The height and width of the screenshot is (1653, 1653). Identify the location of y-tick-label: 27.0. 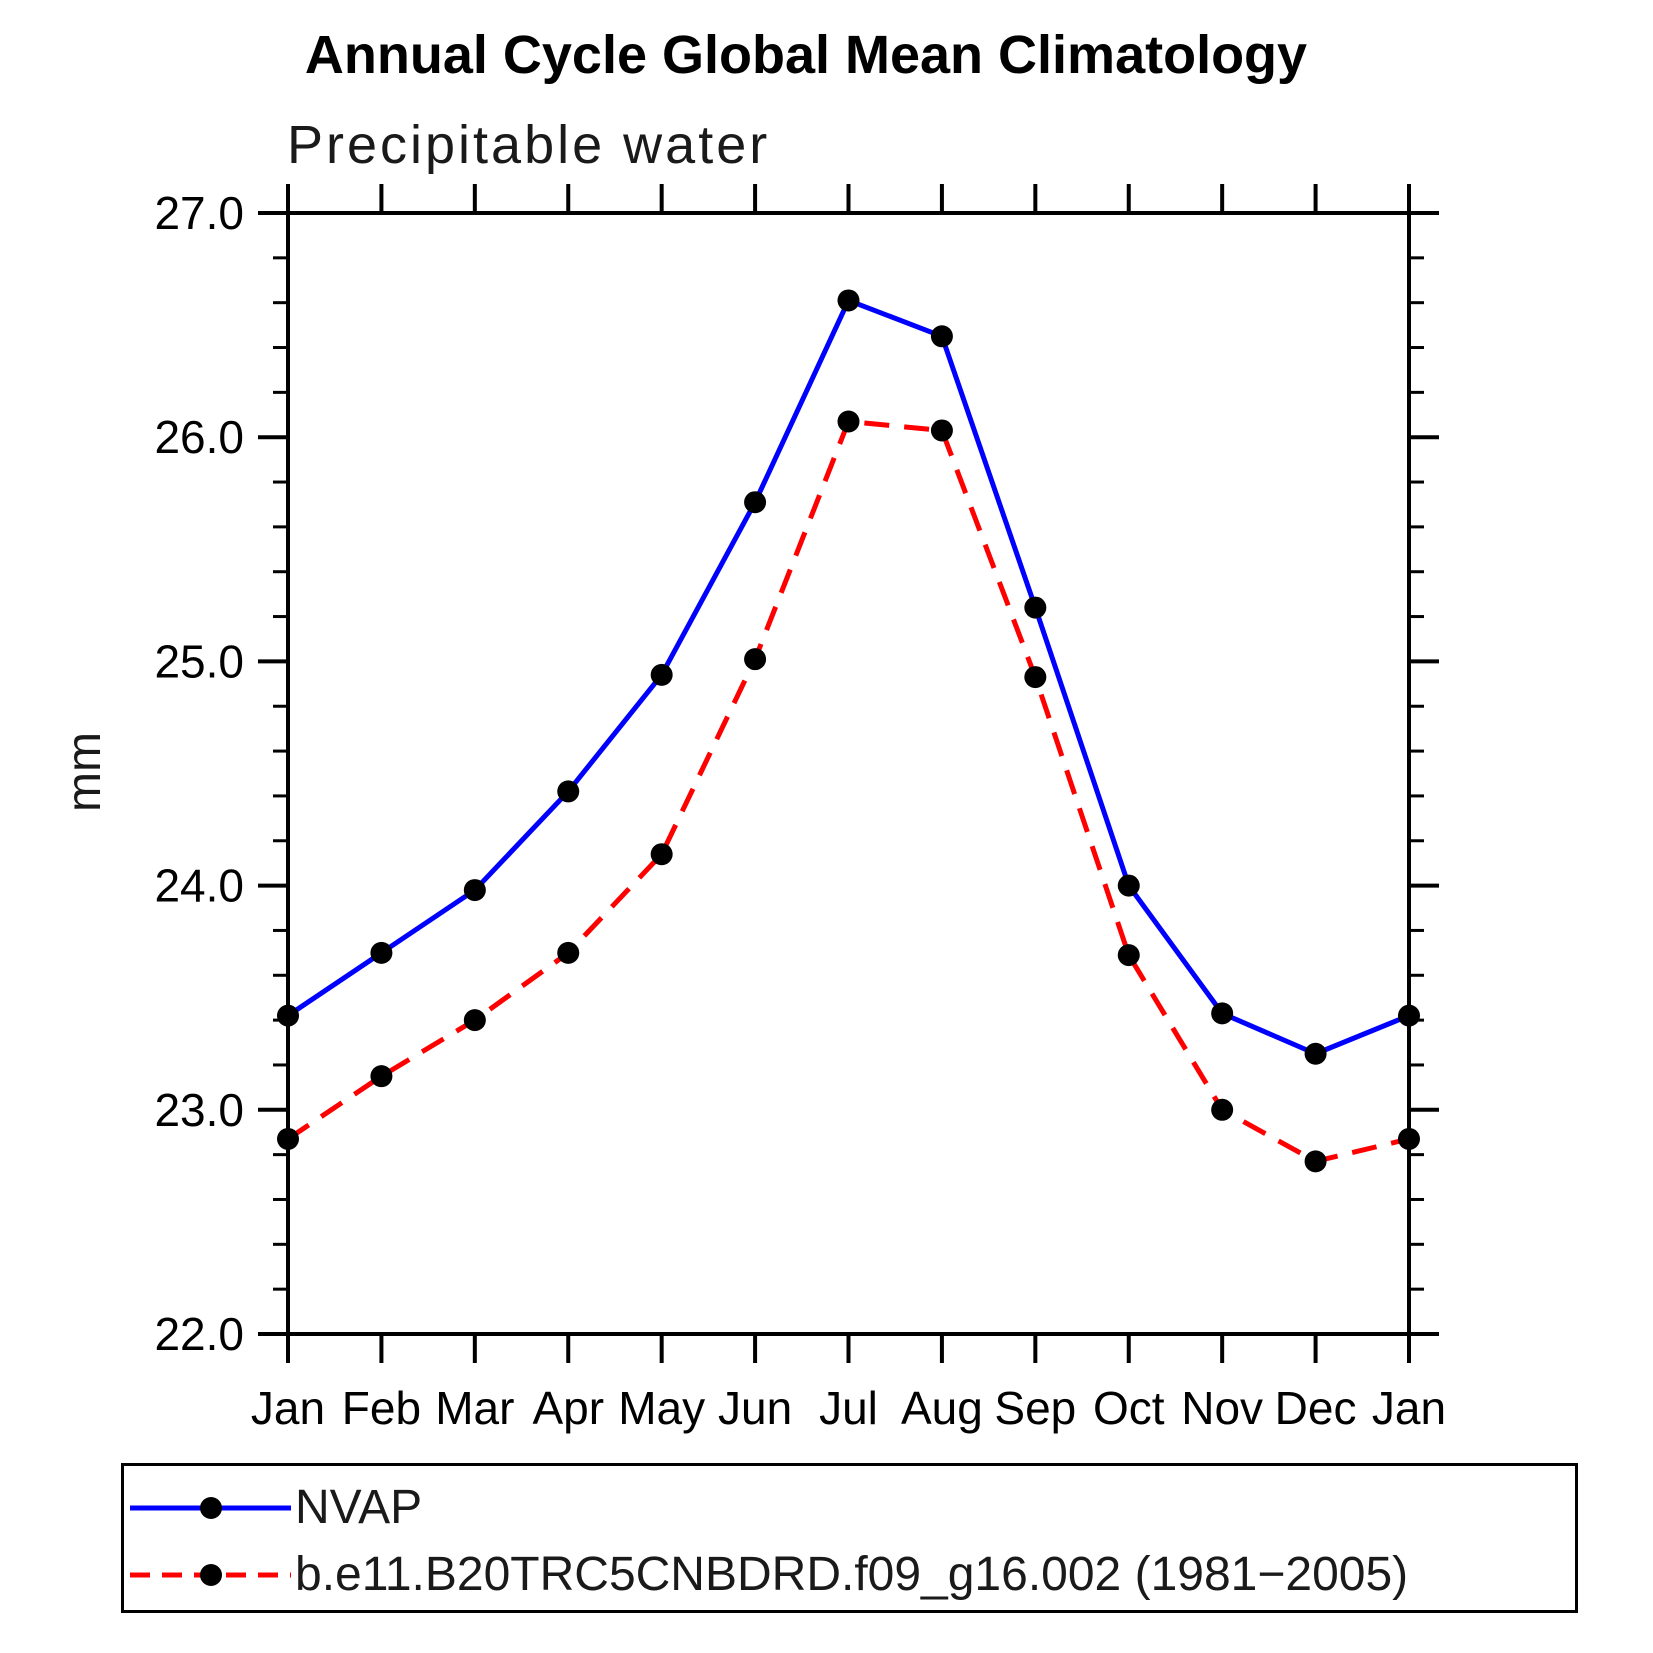
(199, 213).